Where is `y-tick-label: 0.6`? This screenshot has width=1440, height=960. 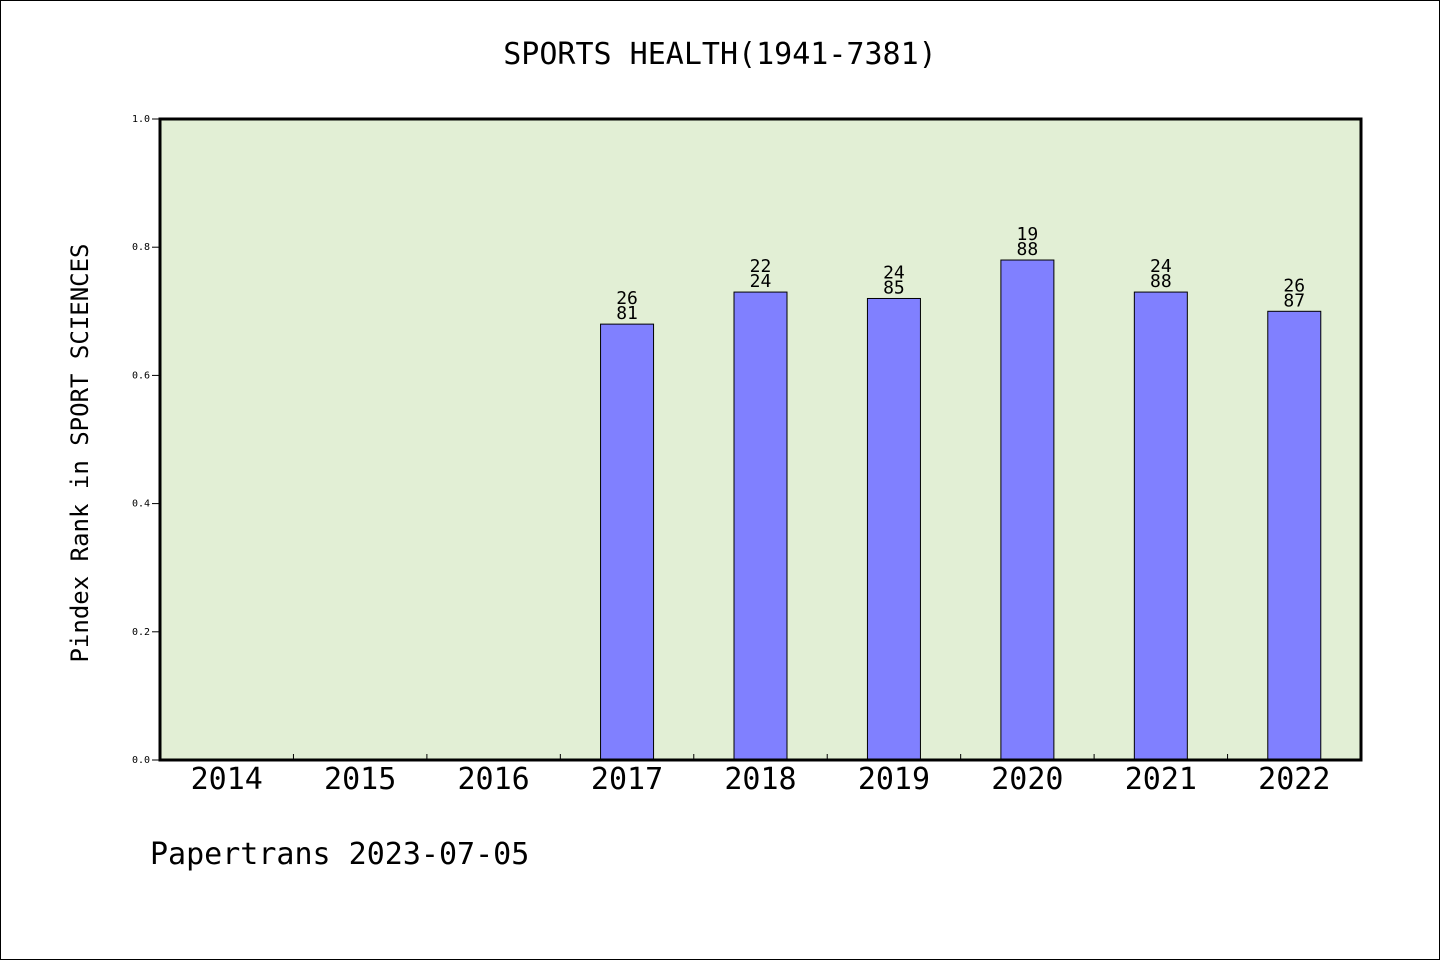
y-tick-label: 0.6 is located at coordinates (141, 375).